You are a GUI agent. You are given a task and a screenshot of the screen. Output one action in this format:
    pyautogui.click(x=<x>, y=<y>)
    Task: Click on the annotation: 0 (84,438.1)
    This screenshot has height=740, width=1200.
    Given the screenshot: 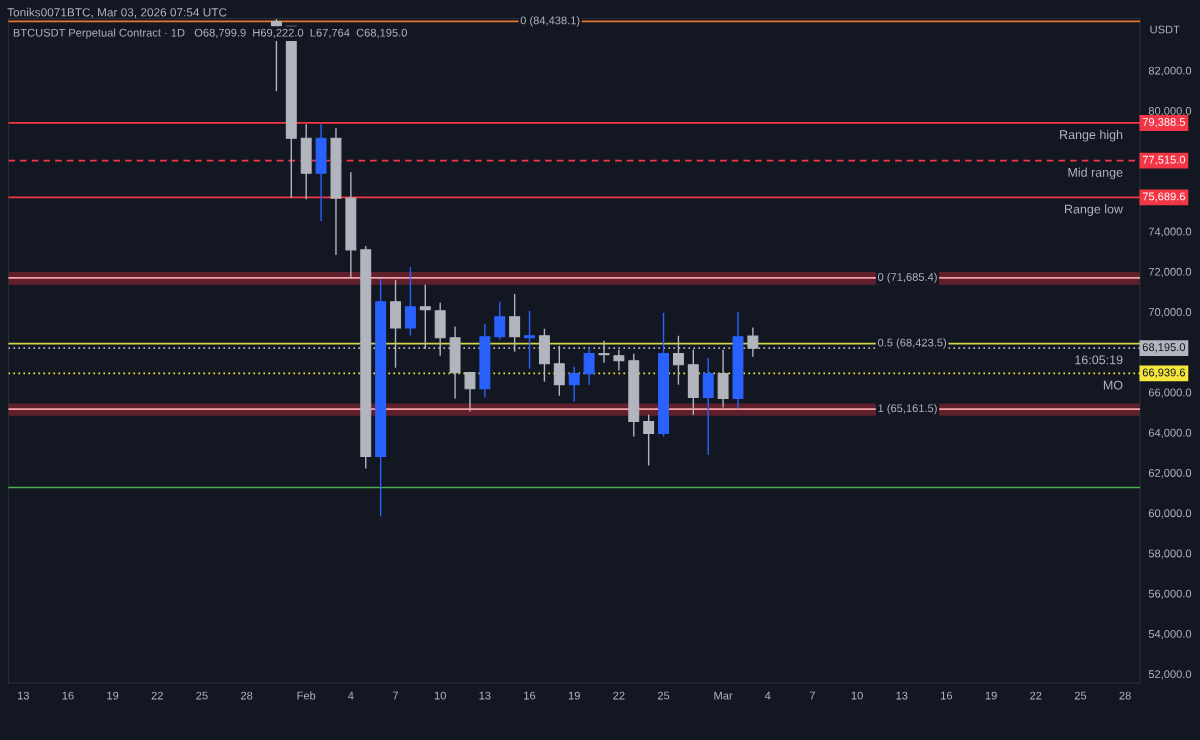 What is the action you would take?
    pyautogui.click(x=550, y=21)
    